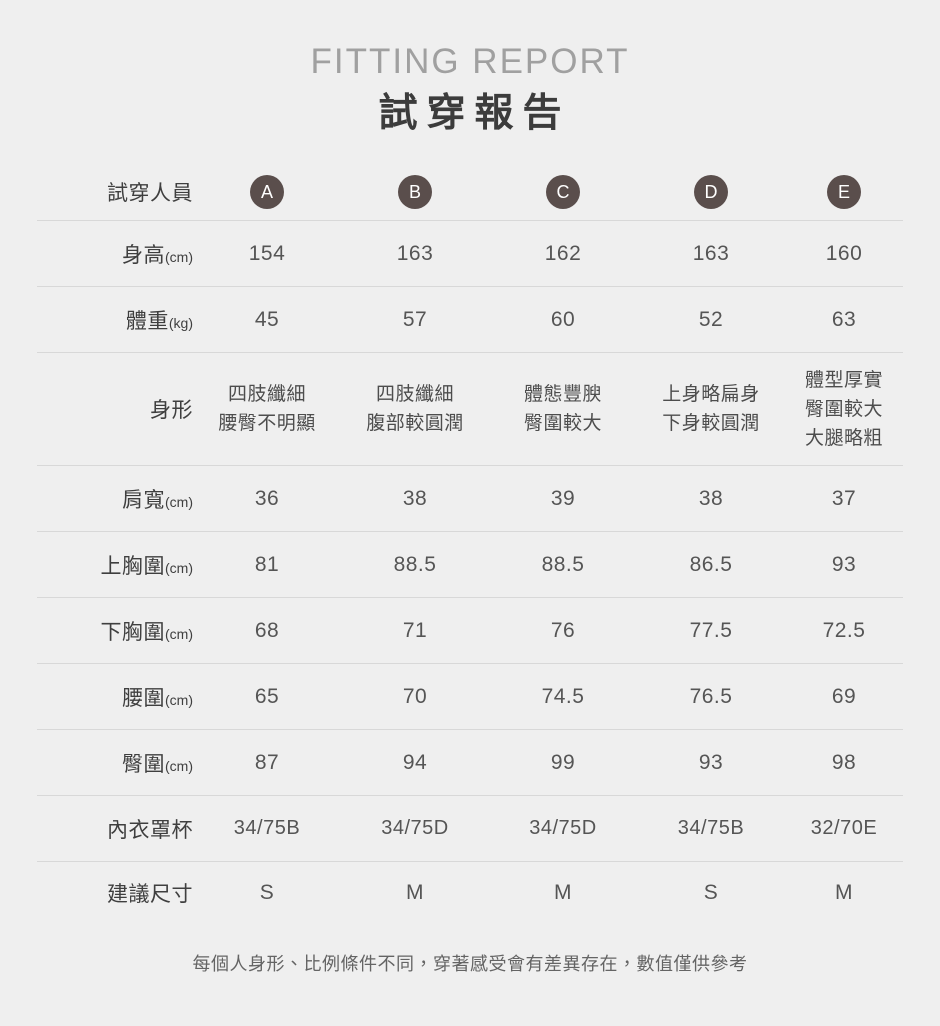 Image resolution: width=940 pixels, height=1026 pixels. I want to click on cell-bra-size-c: 34/75D, so click(563, 828).